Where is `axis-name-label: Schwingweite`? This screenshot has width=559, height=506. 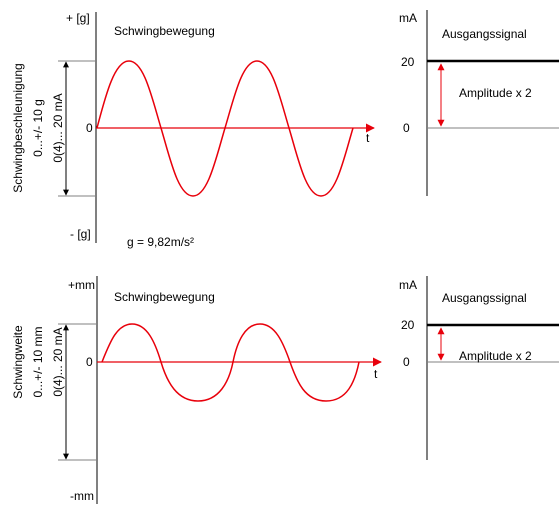
axis-name-label: Schwingweite is located at coordinates (18, 362).